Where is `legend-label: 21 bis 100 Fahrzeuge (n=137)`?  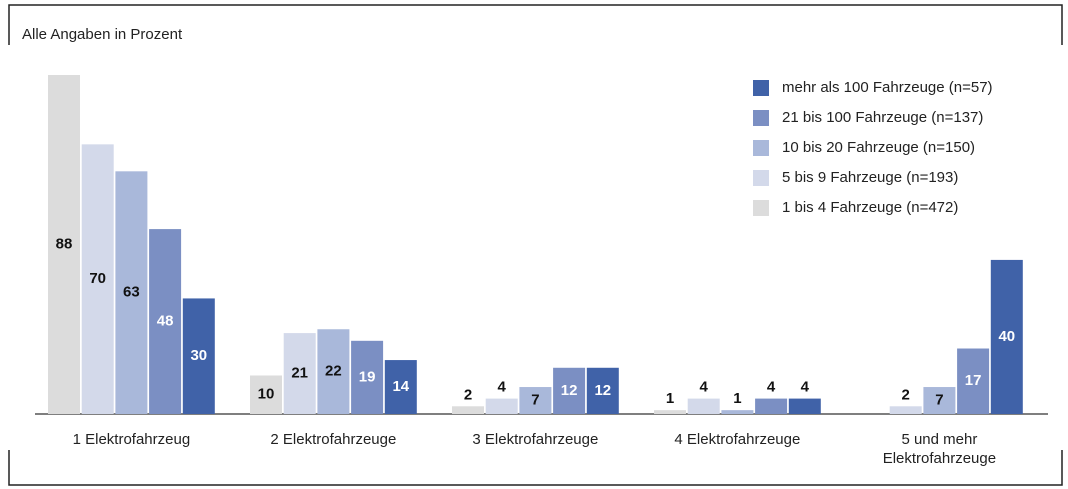 legend-label: 21 bis 100 Fahrzeuge (n=137) is located at coordinates (882, 117).